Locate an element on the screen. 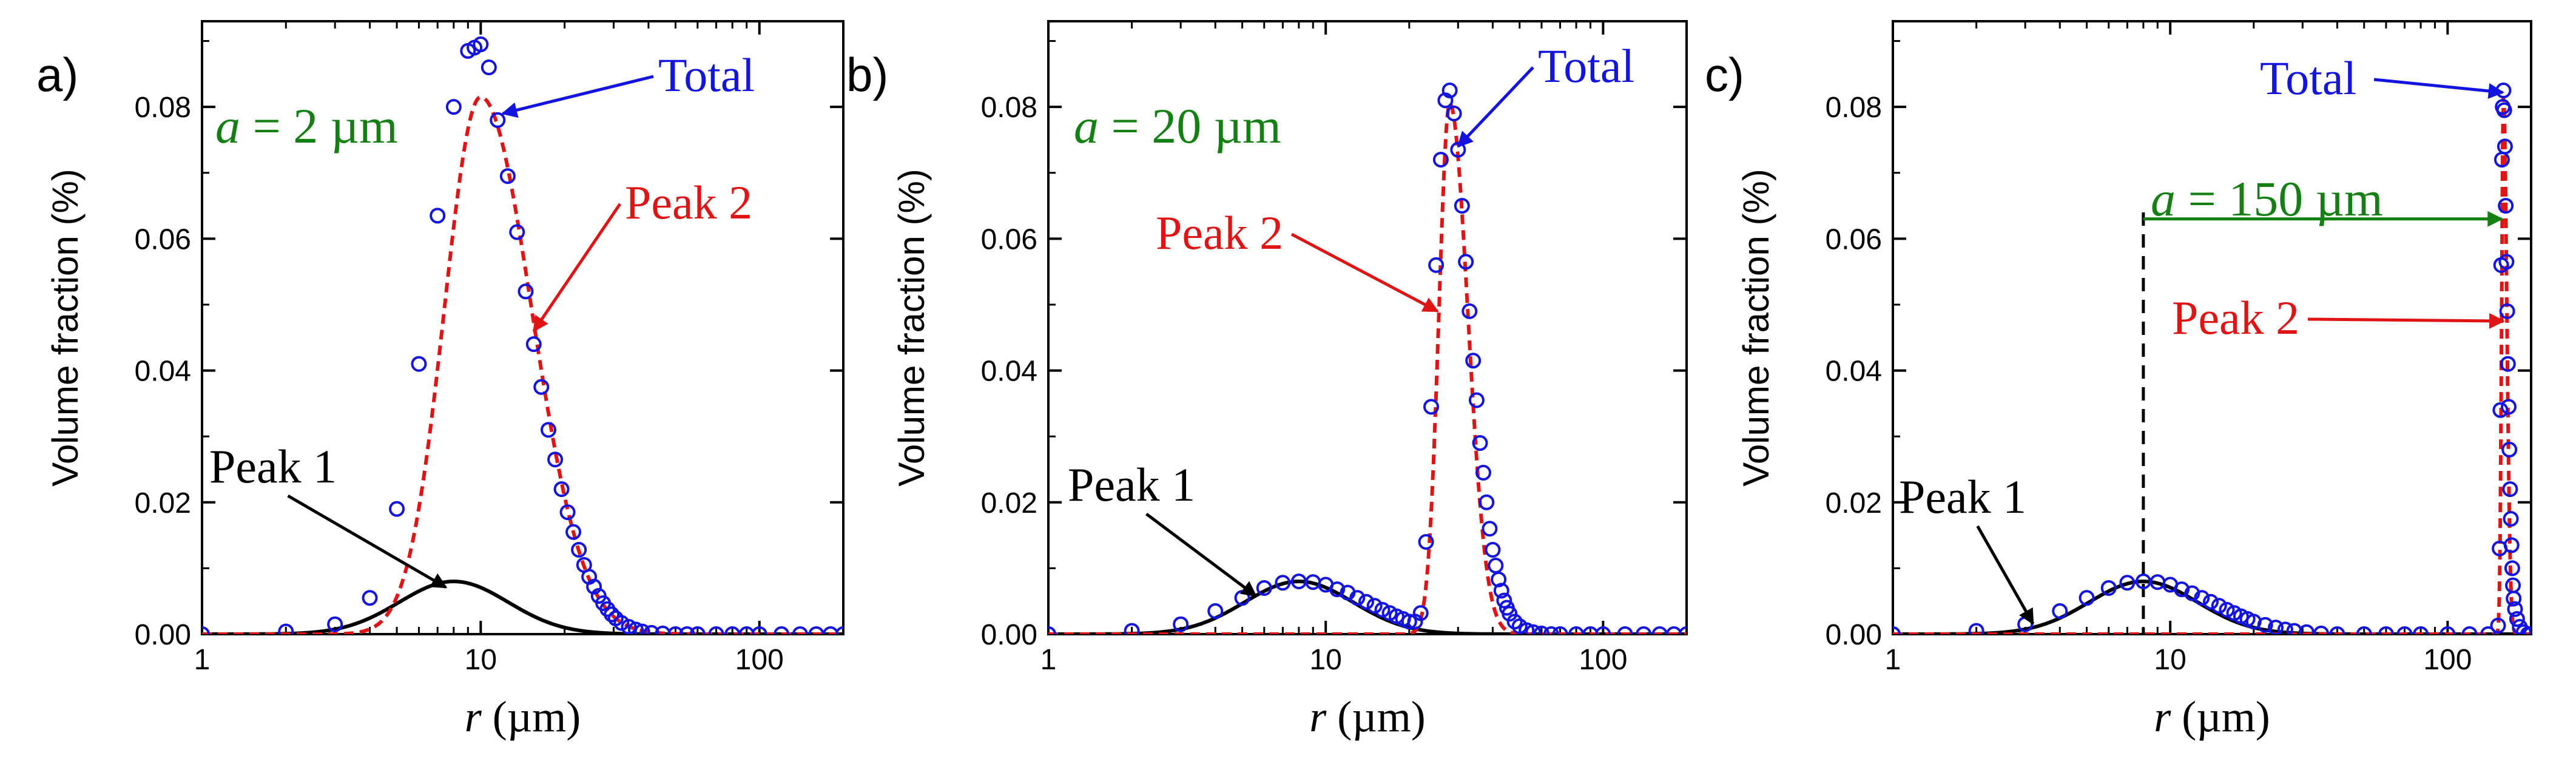  peak2-label: Peak 2 is located at coordinates (1219, 232).